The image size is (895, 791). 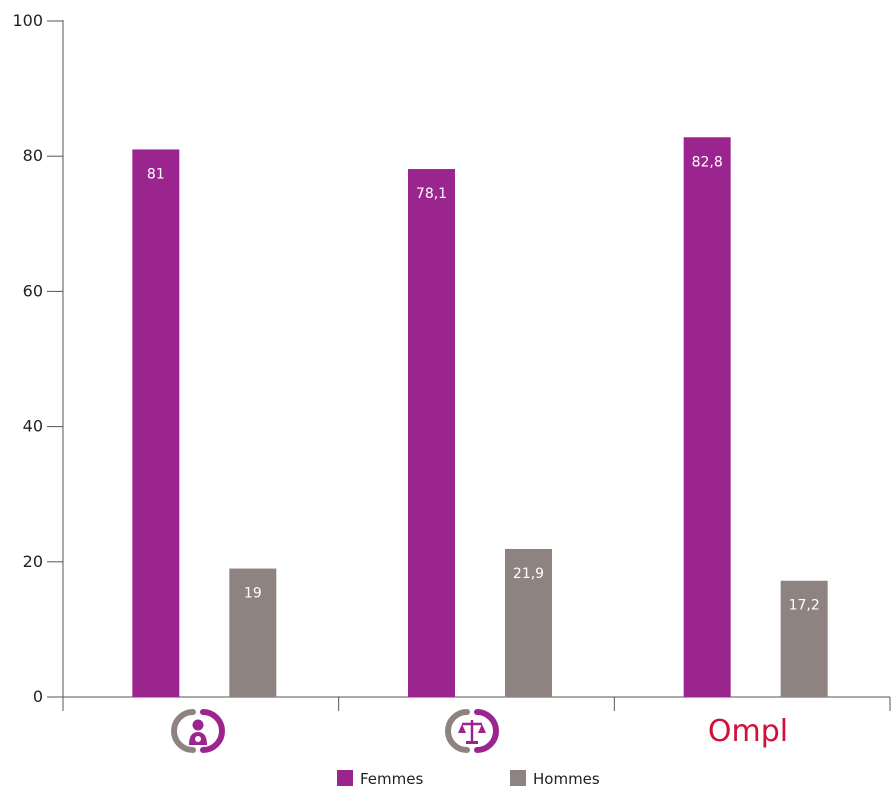 I want to click on legend-item-femmes: Femmes, so click(x=380, y=779).